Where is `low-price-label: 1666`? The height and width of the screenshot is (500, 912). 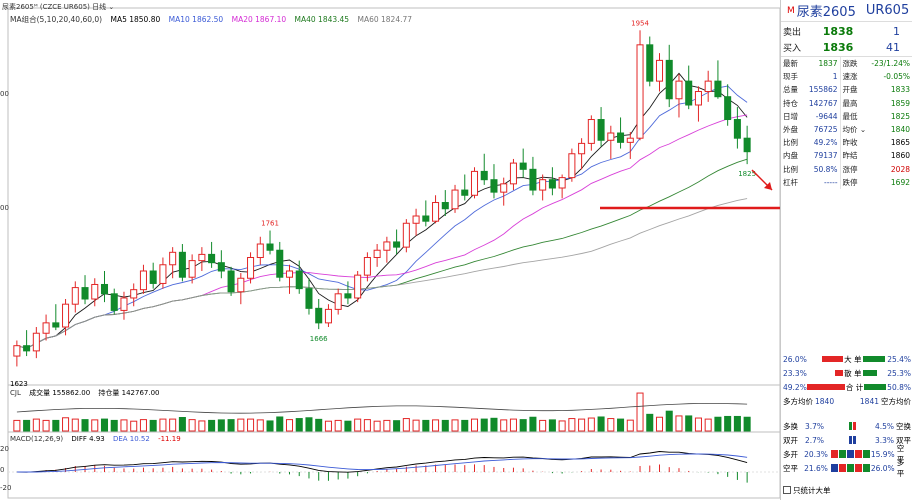 low-price-label: 1666 is located at coordinates (319, 339).